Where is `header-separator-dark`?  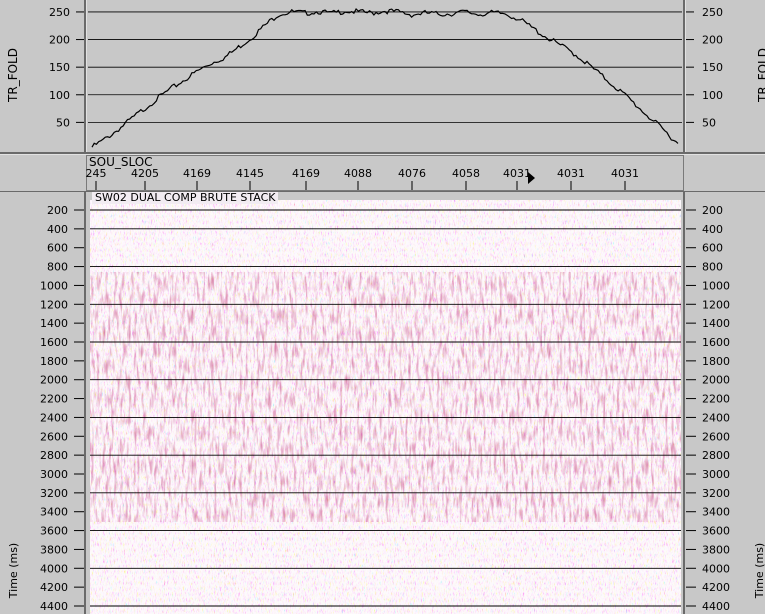
header-separator-dark is located at coordinates (382, 191).